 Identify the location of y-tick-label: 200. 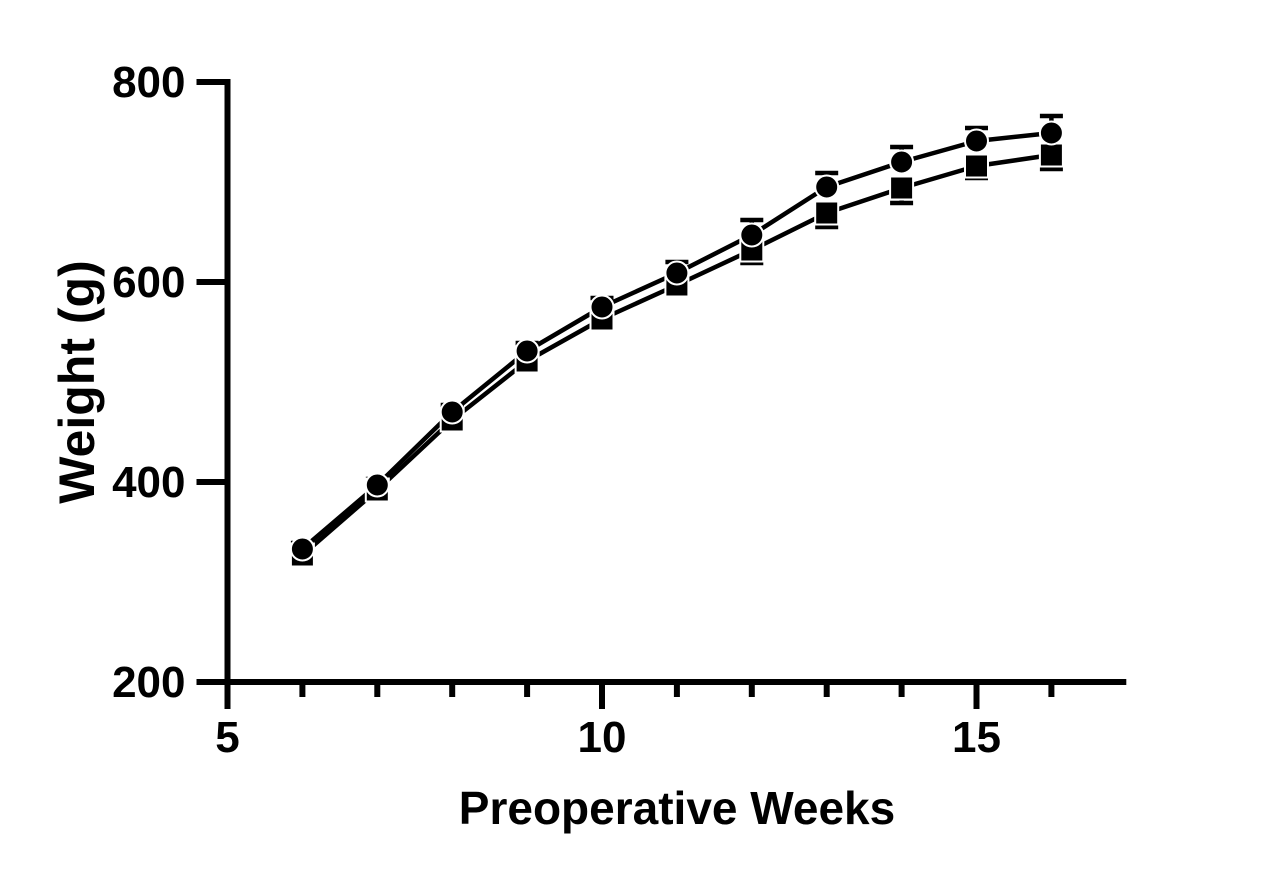
(148, 682).